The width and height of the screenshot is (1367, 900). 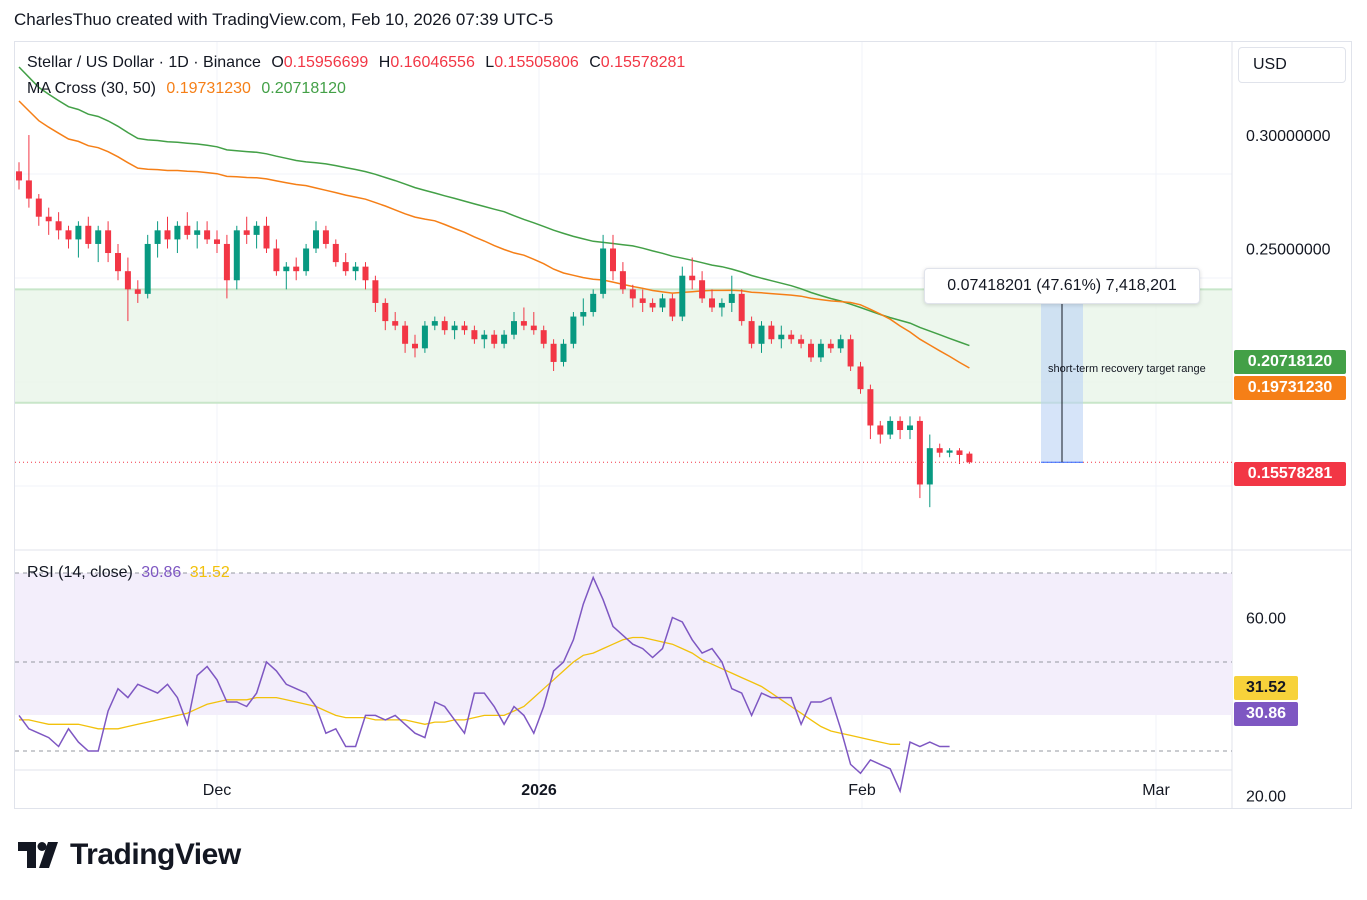 What do you see at coordinates (217, 790) in the screenshot?
I see `time-tick-label: Dec` at bounding box center [217, 790].